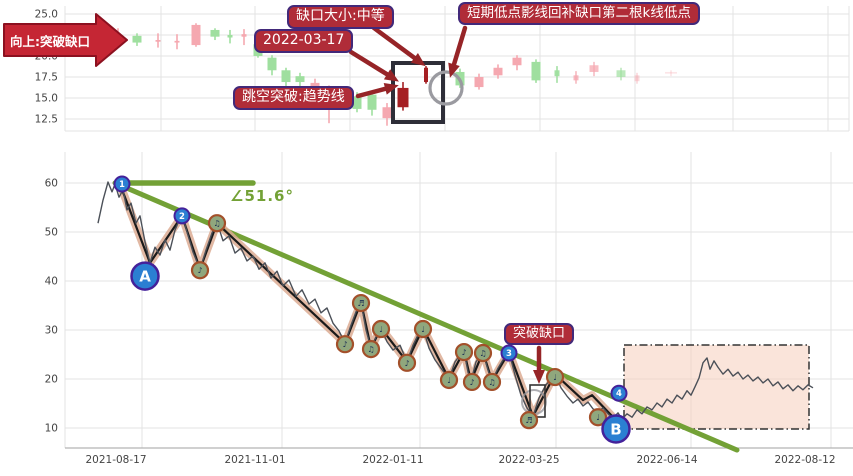 Image resolution: width=853 pixels, height=476 pixels. I want to click on y-axis-tick-bottom: 20, so click(51, 380).